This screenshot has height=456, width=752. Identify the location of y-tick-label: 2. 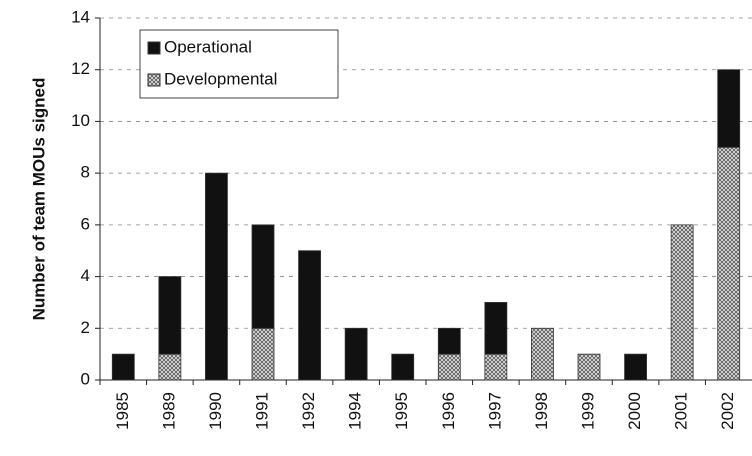
(85, 327).